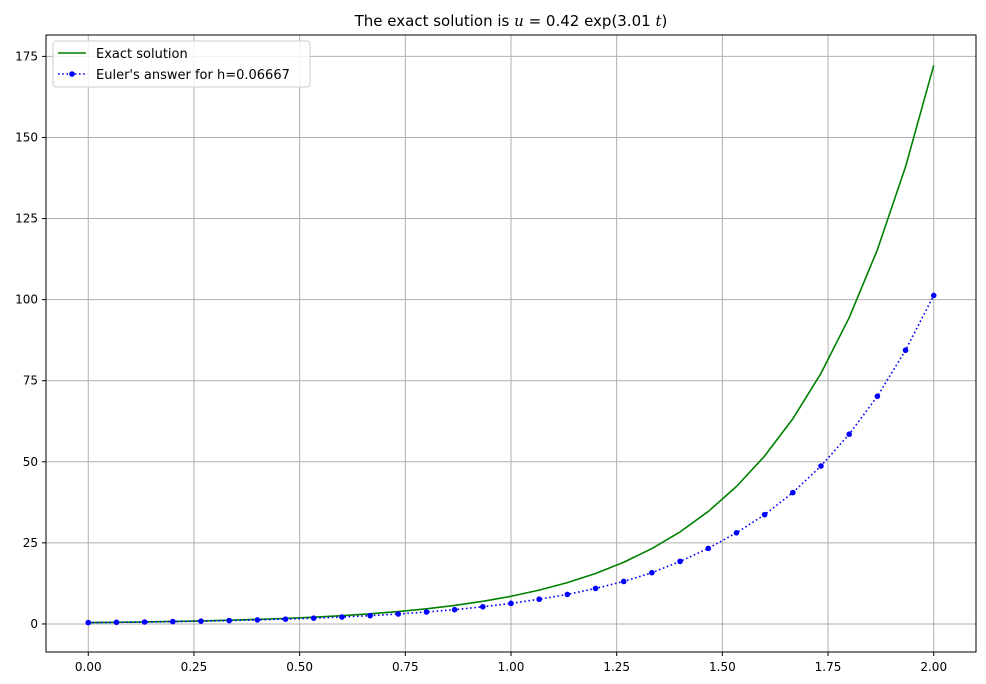  Describe the element at coordinates (72, 74) in the screenshot. I see `legend-marker-euler` at that location.